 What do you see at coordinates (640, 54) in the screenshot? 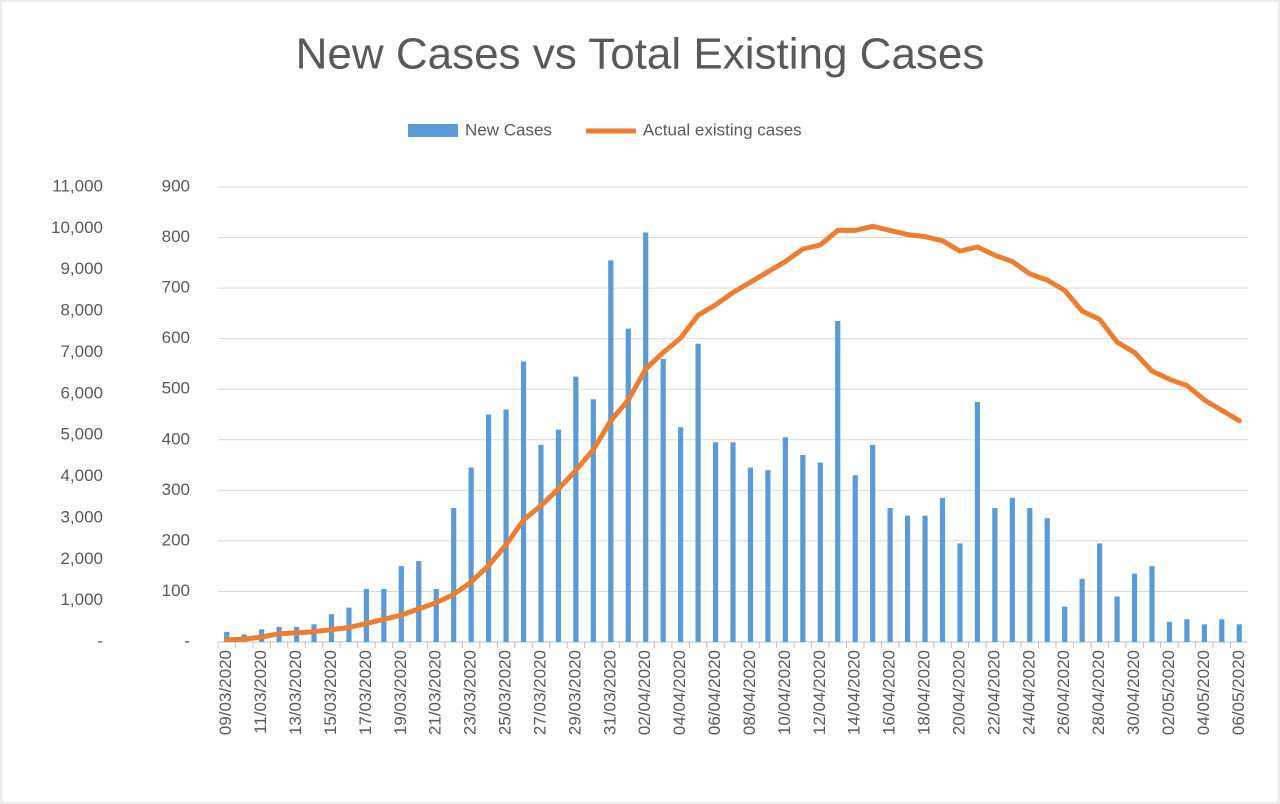
I see `chart-title: New Cases vs Total Existing Cases` at bounding box center [640, 54].